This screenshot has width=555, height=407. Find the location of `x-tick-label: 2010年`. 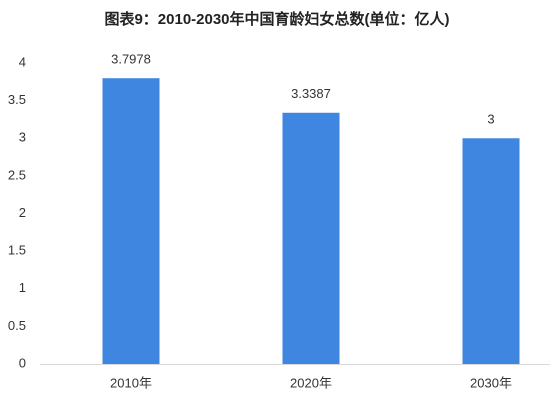

x-tick-label: 2010年 is located at coordinates (131, 382).